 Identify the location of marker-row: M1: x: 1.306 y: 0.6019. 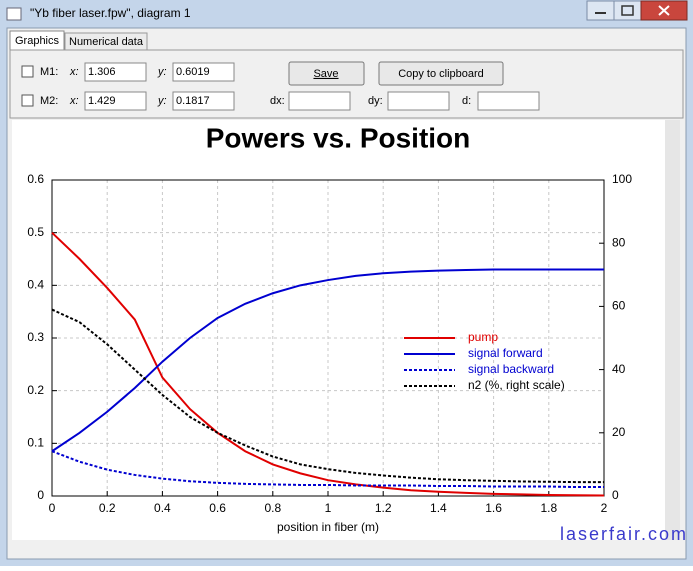
(128, 72).